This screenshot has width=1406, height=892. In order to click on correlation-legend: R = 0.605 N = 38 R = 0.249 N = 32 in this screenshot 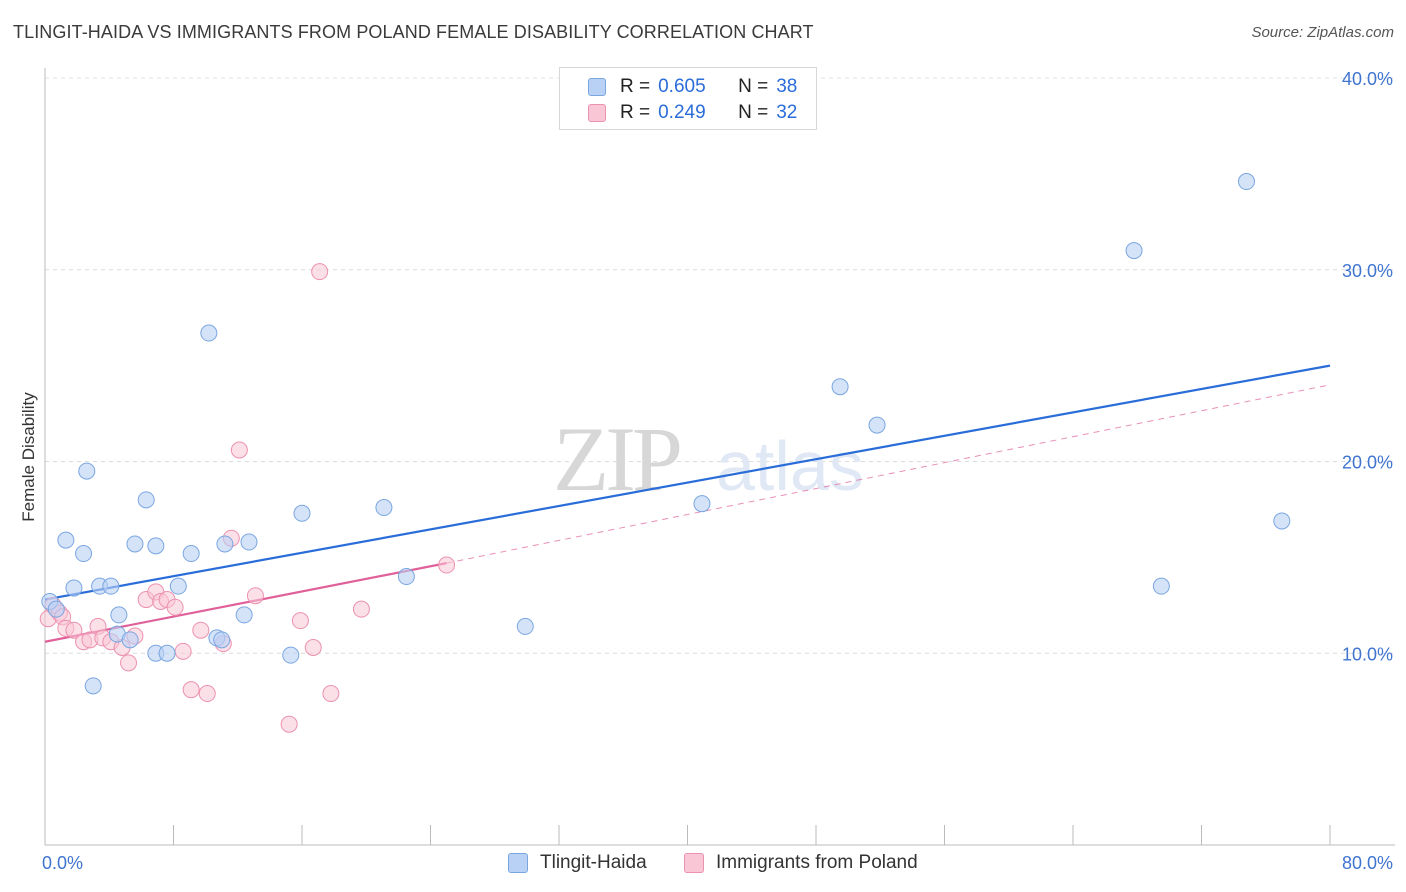, I will do `click(688, 98)`.